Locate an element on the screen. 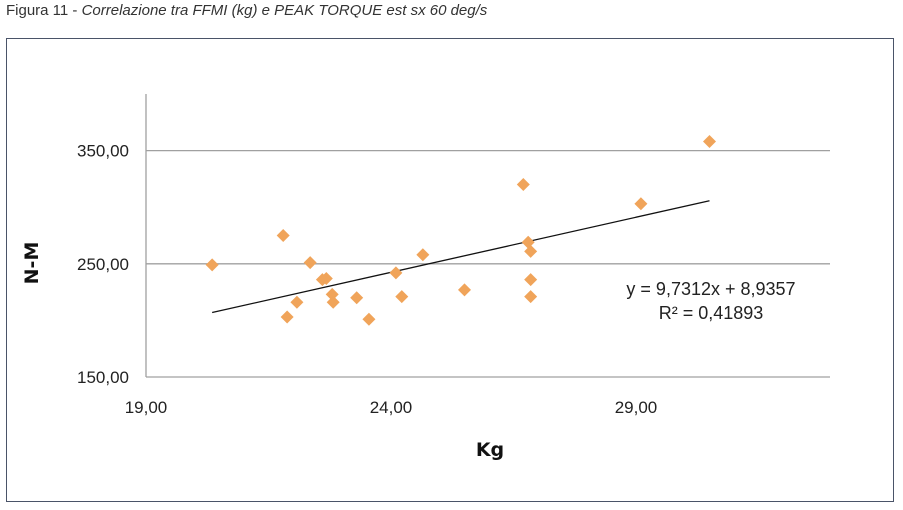 The image size is (903, 510). y-tick-label: 250,00 is located at coordinates (103, 264).